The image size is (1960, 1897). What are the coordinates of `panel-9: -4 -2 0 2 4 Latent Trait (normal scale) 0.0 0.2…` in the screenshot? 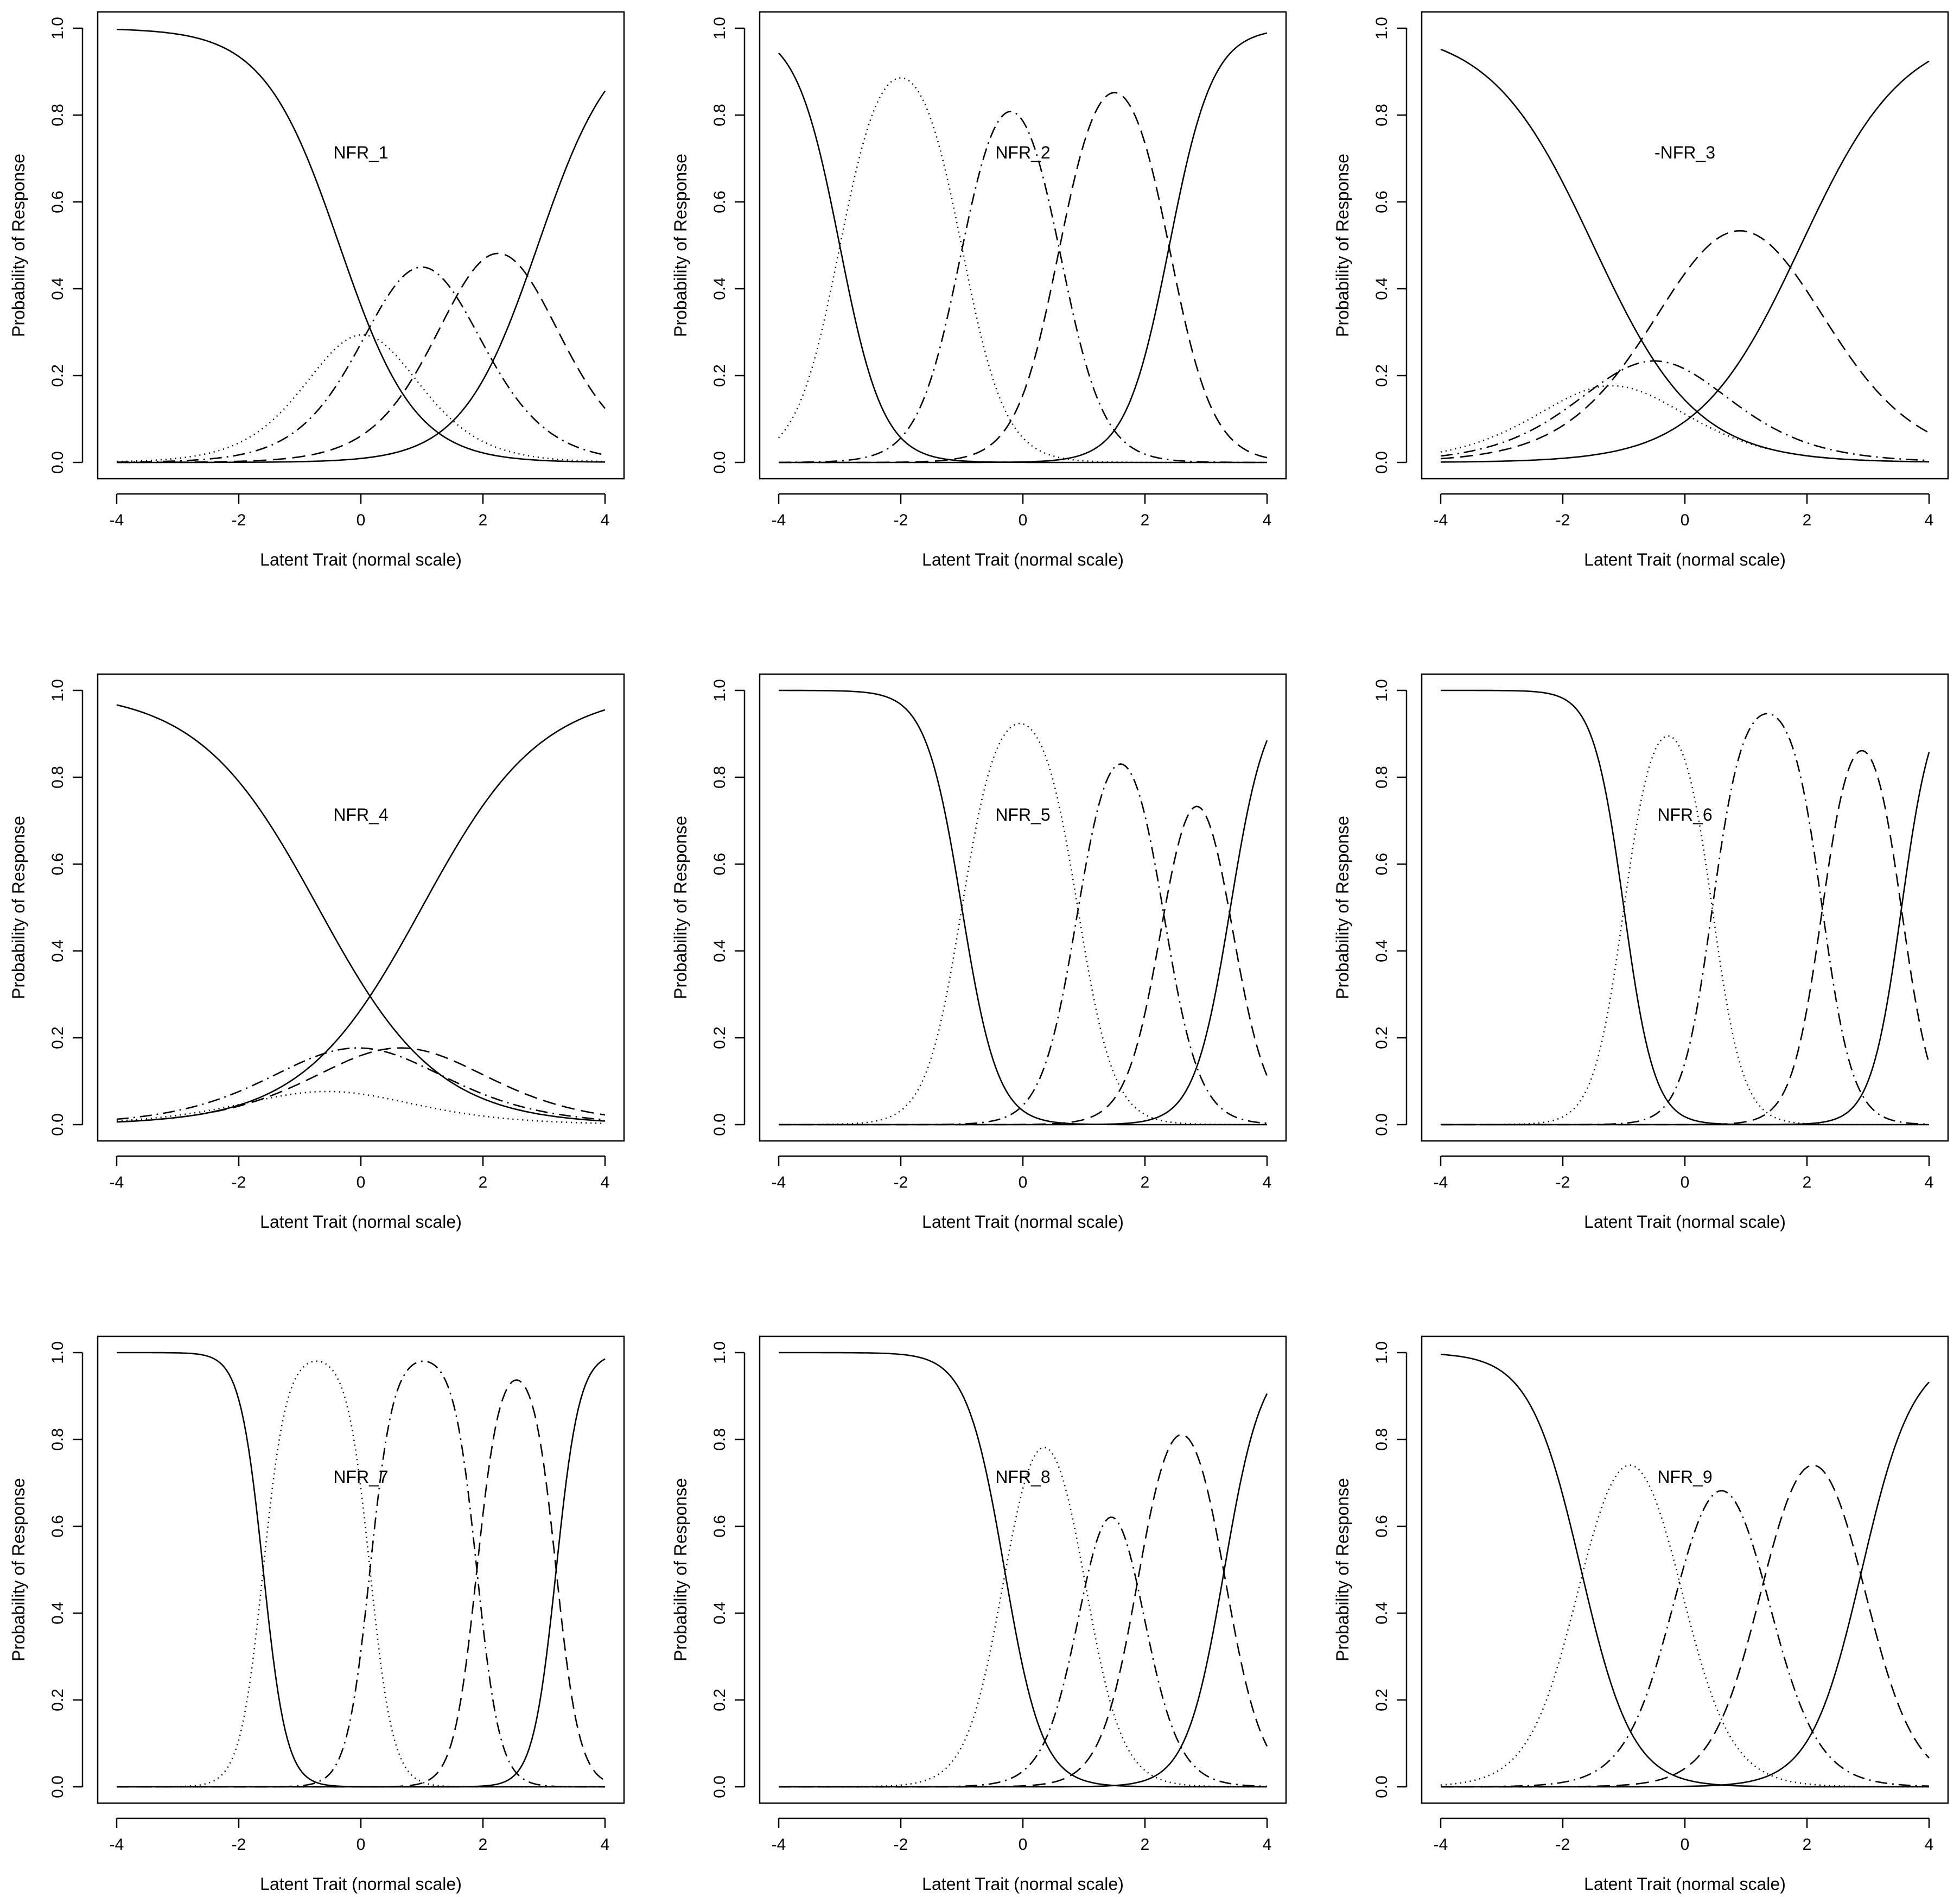 It's located at (1641, 1614).